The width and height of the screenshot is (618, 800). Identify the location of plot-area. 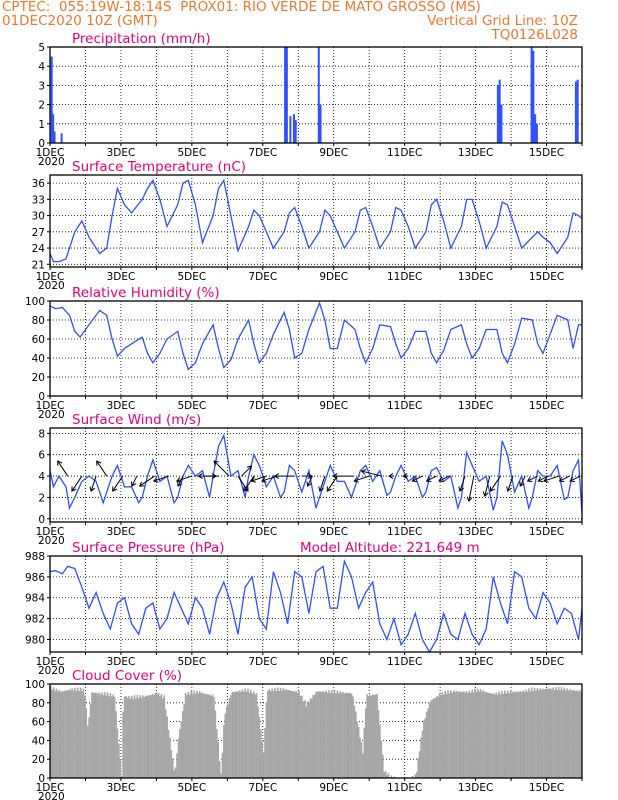
(316, 605).